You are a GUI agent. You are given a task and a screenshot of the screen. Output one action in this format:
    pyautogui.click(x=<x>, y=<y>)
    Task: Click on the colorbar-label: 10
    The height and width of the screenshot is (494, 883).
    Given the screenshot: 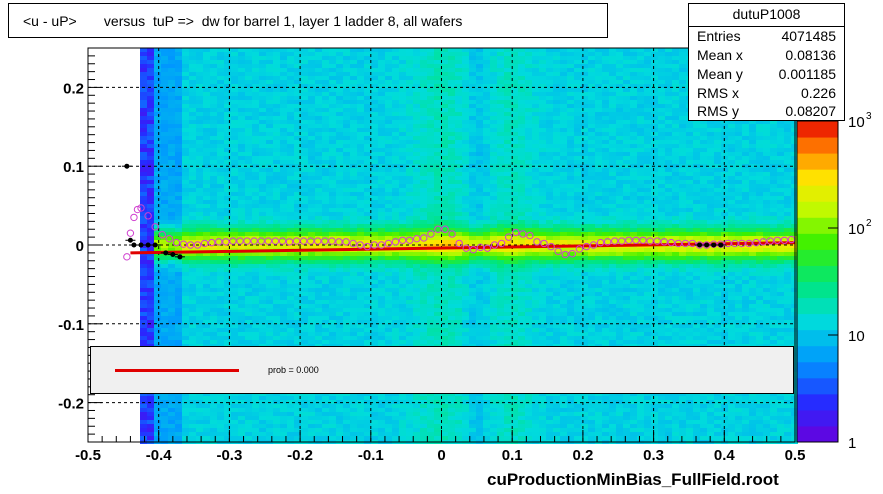 What is the action you would take?
    pyautogui.click(x=856, y=229)
    